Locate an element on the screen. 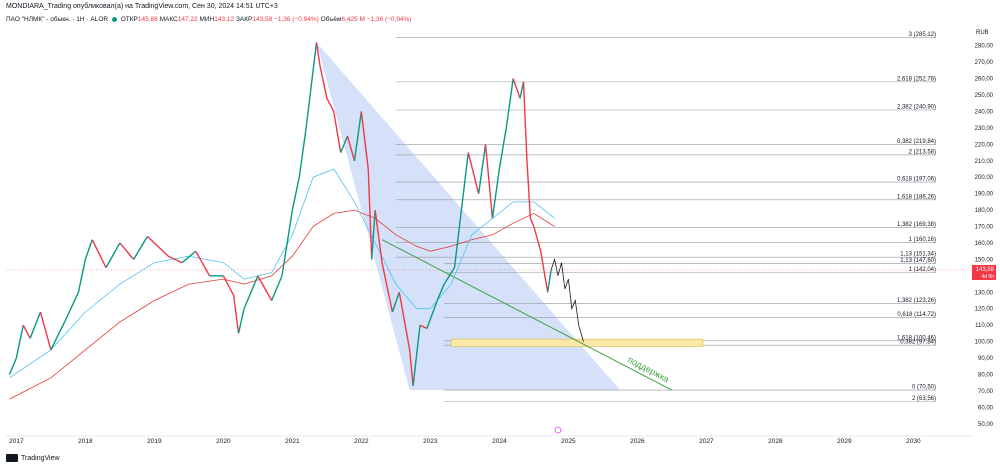 The image size is (1000, 467). fib-level-label: 1,618 (100,46) is located at coordinates (916, 338).